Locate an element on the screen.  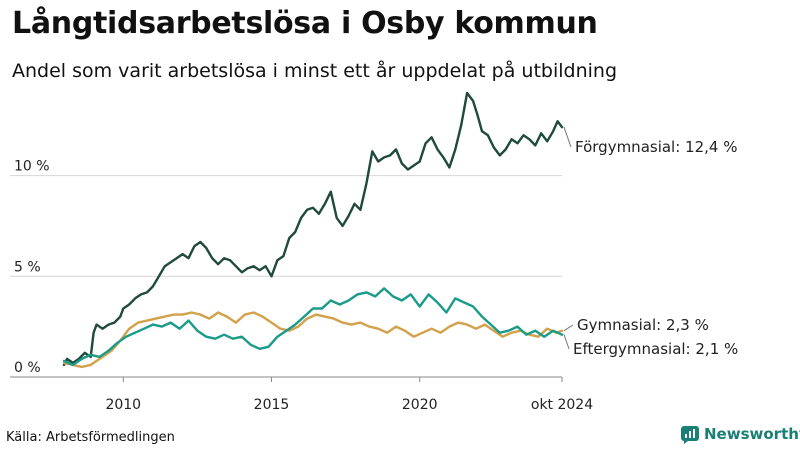
label-connector-forgymnasial is located at coordinates (567, 137).